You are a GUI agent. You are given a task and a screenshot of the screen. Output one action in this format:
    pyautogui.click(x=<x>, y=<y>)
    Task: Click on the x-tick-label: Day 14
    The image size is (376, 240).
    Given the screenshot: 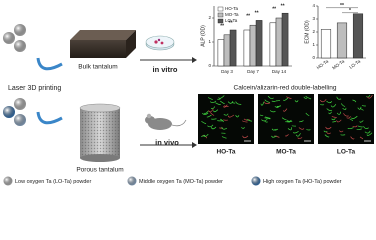 What is the action you would take?
    pyautogui.click(x=279, y=71)
    